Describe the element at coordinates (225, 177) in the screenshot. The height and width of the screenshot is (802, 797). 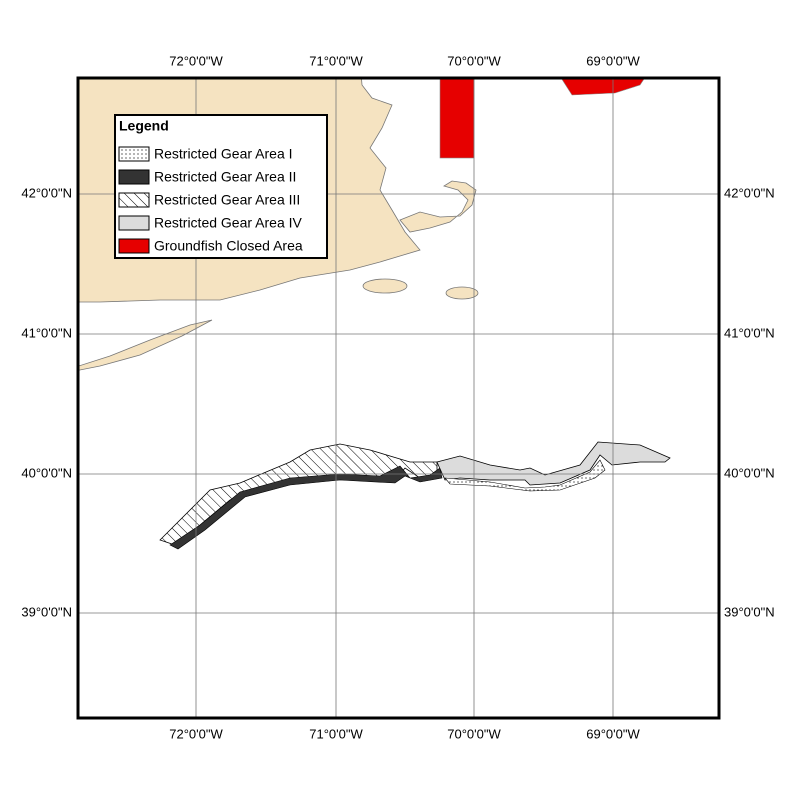
I see `legend-label: Restricted Gear Area II` at that location.